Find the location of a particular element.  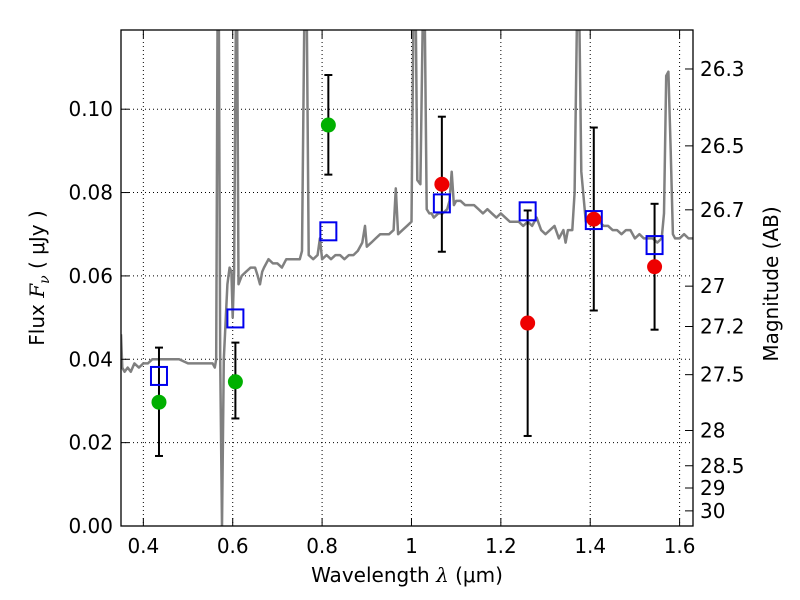

x-tick-label: 1 is located at coordinates (411, 546).